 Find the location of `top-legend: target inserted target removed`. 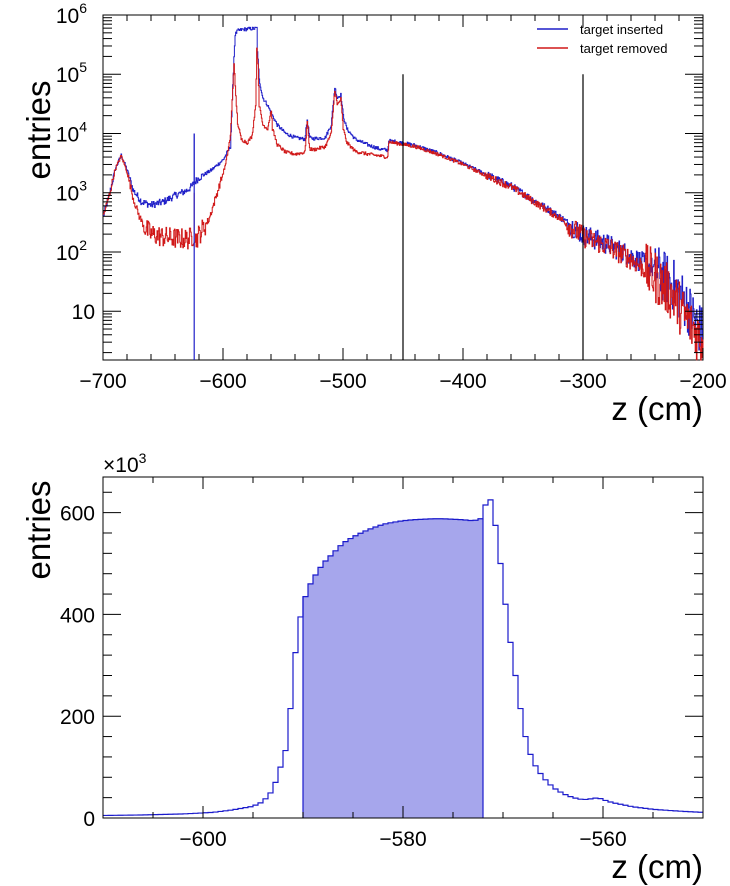

top-legend: target inserted target removed is located at coordinates (602, 39).